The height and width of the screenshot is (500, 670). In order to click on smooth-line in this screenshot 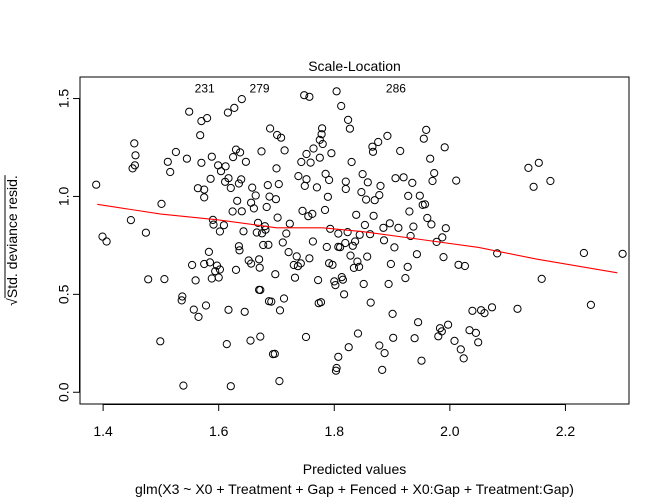, I will do `click(357, 238)`.